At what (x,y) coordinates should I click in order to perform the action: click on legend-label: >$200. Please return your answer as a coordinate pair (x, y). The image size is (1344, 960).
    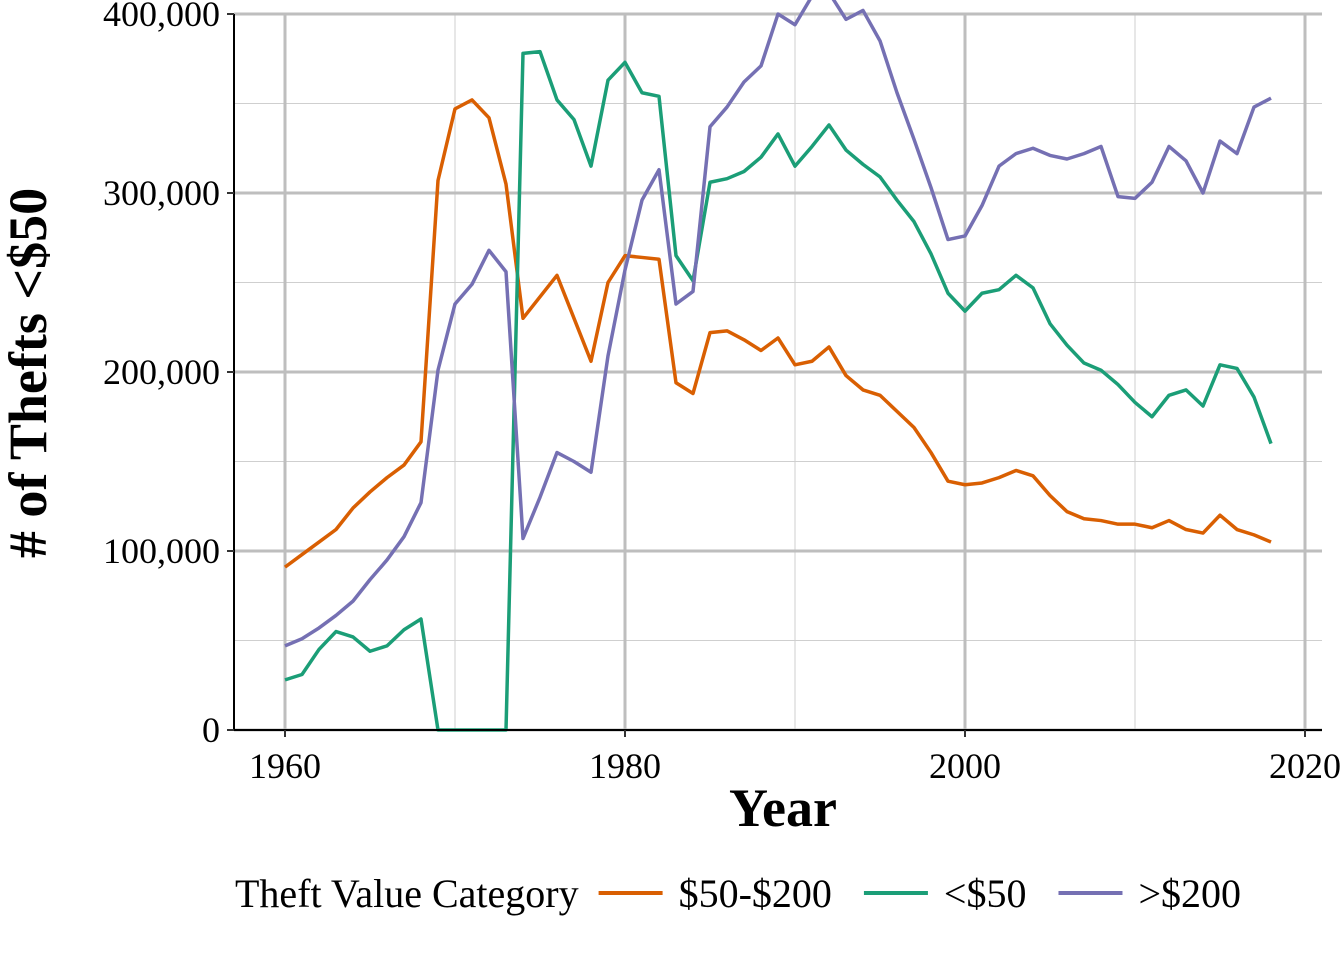
    Looking at the image, I should click on (1189, 893).